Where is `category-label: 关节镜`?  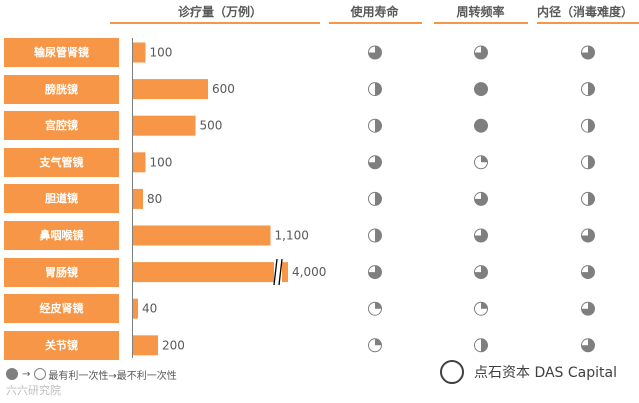 category-label: 关节镜 is located at coordinates (61, 345).